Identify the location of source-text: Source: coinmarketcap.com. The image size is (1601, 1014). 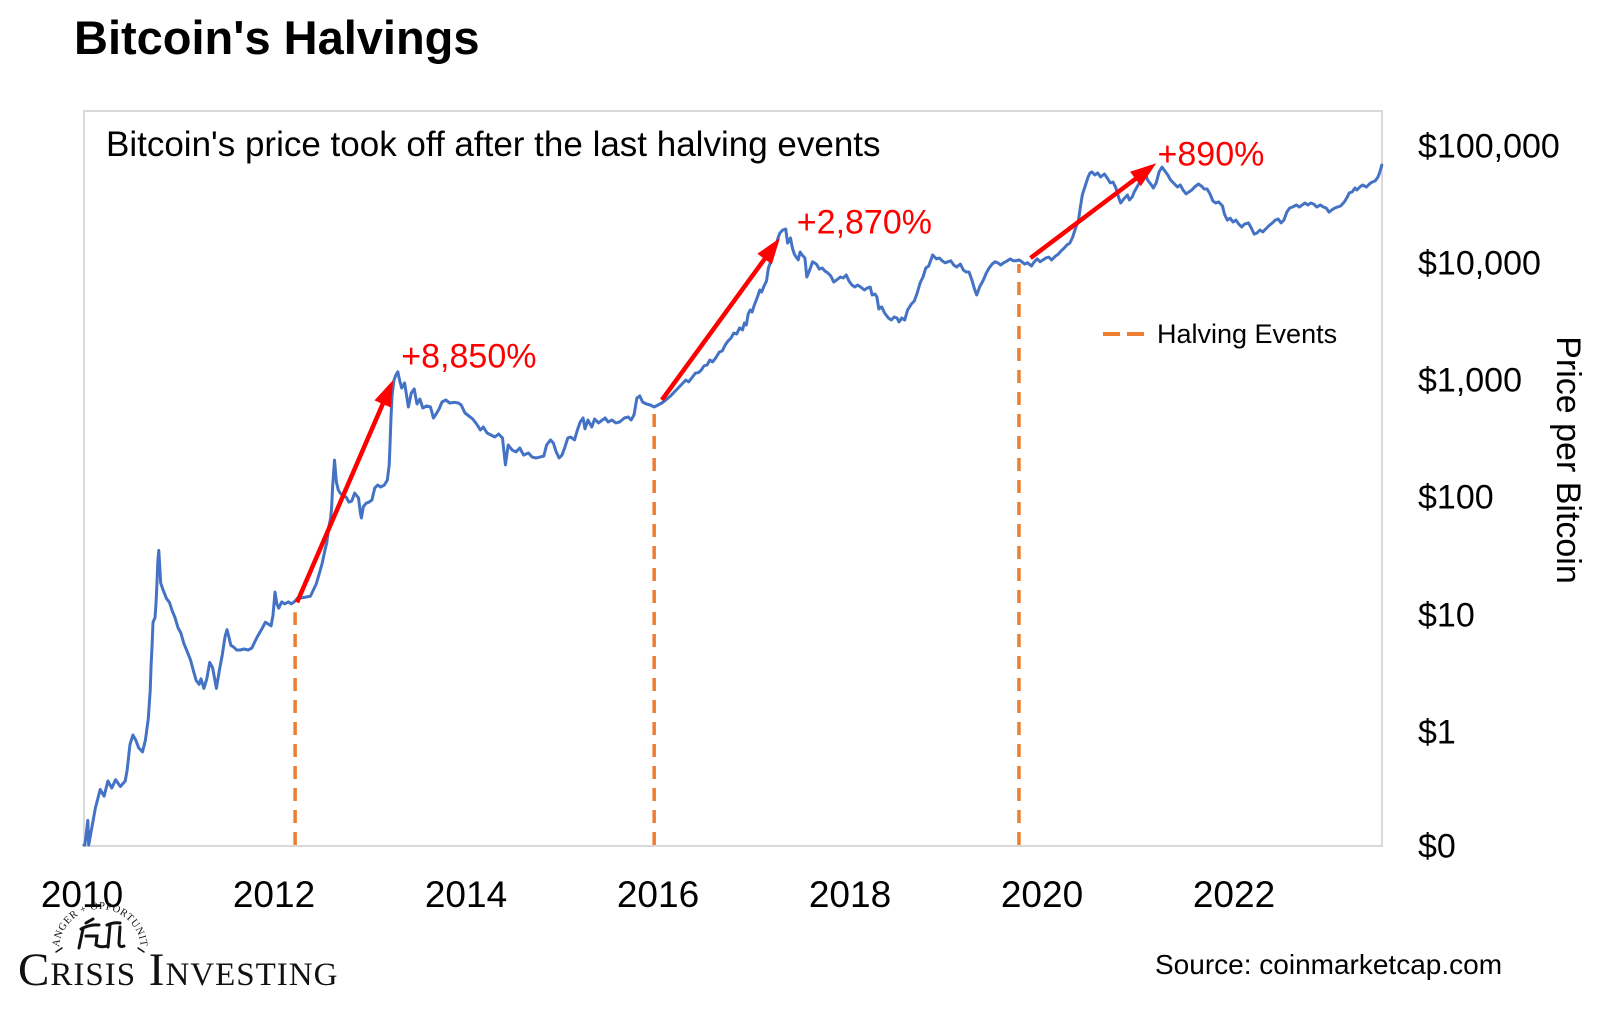
(1329, 964).